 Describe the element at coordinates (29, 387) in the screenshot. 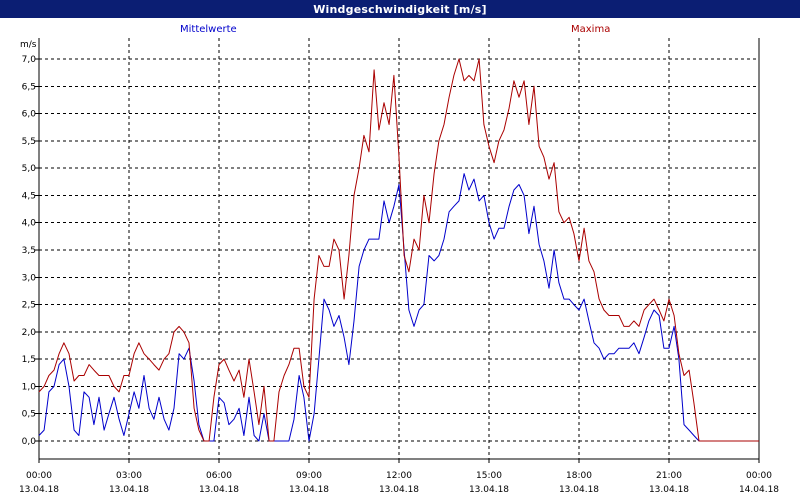

I see `y-tick-label: 1,0` at that location.